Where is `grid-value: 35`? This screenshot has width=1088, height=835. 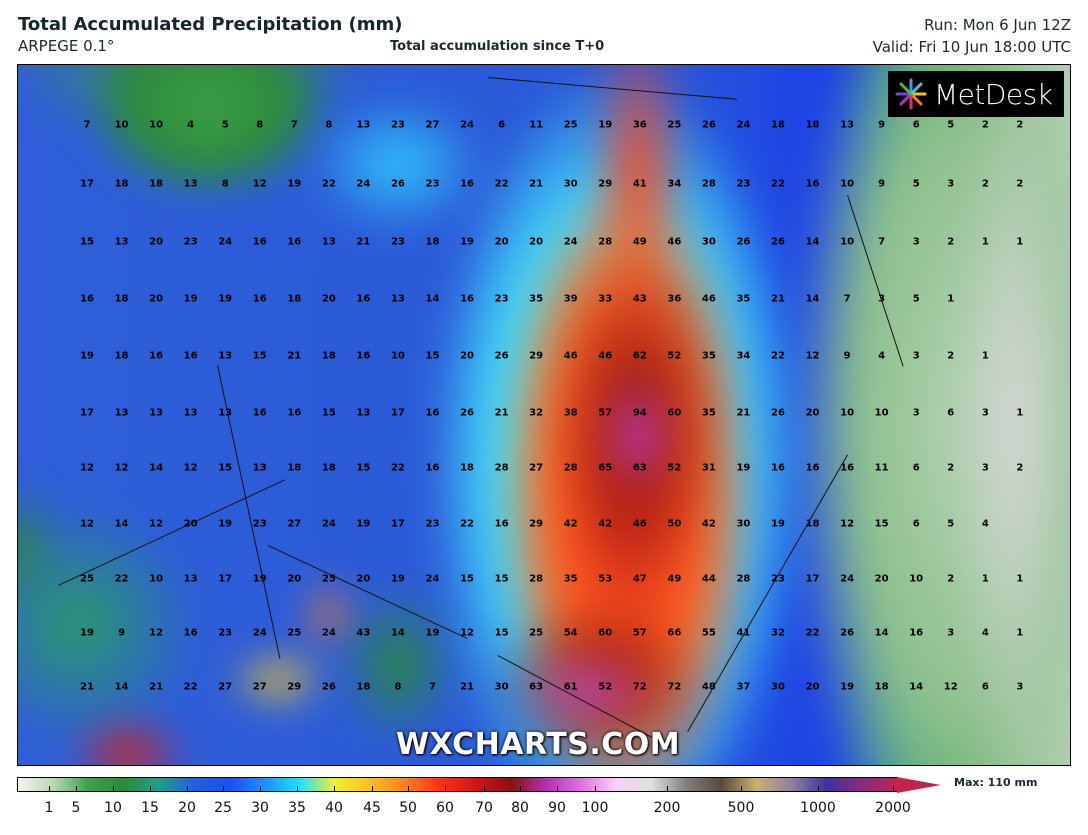 grid-value: 35 is located at coordinates (570, 579).